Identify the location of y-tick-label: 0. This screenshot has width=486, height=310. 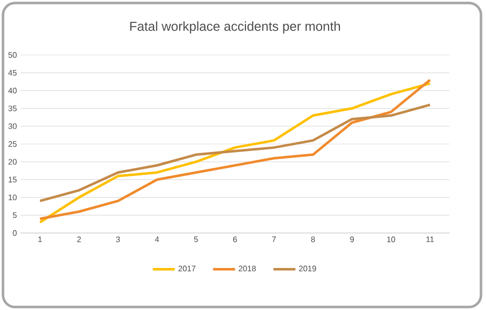
(14, 233).